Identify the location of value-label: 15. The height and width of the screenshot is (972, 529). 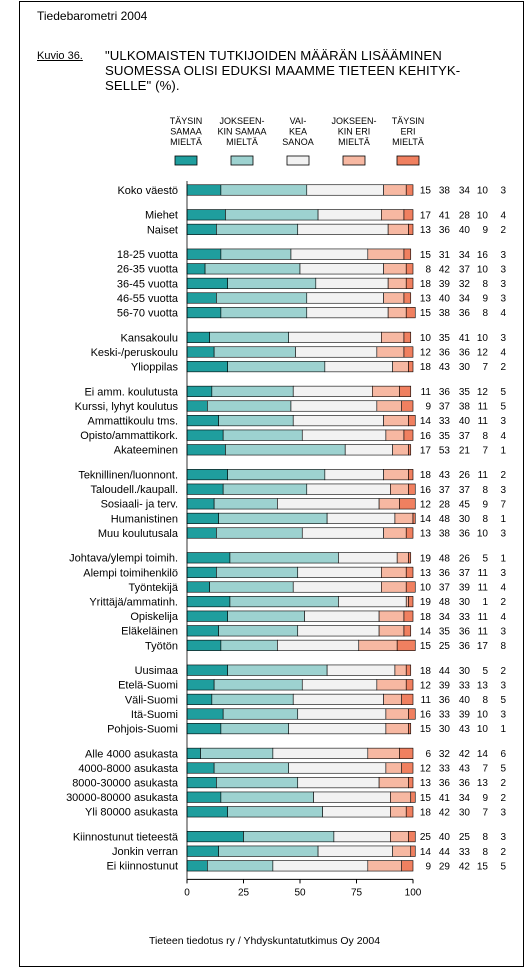
(426, 646).